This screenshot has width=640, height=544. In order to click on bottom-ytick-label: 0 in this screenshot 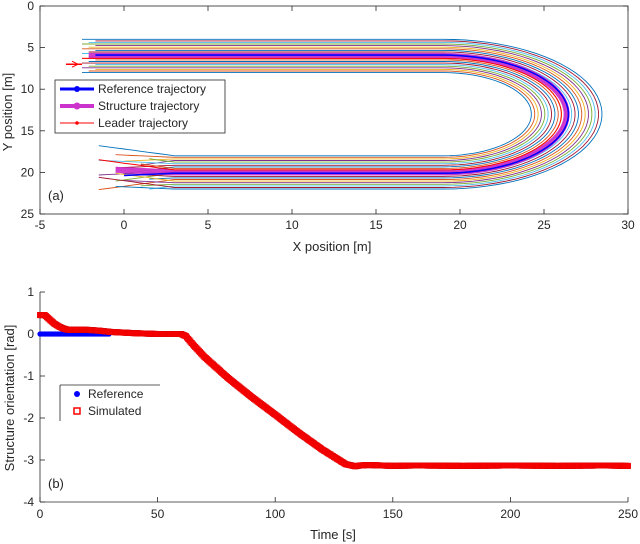, I will do `click(30, 334)`.